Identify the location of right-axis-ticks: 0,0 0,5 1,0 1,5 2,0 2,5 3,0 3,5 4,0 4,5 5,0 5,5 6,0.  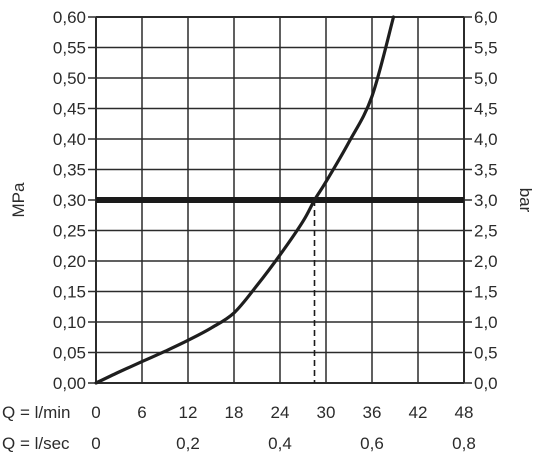
(486, 200).